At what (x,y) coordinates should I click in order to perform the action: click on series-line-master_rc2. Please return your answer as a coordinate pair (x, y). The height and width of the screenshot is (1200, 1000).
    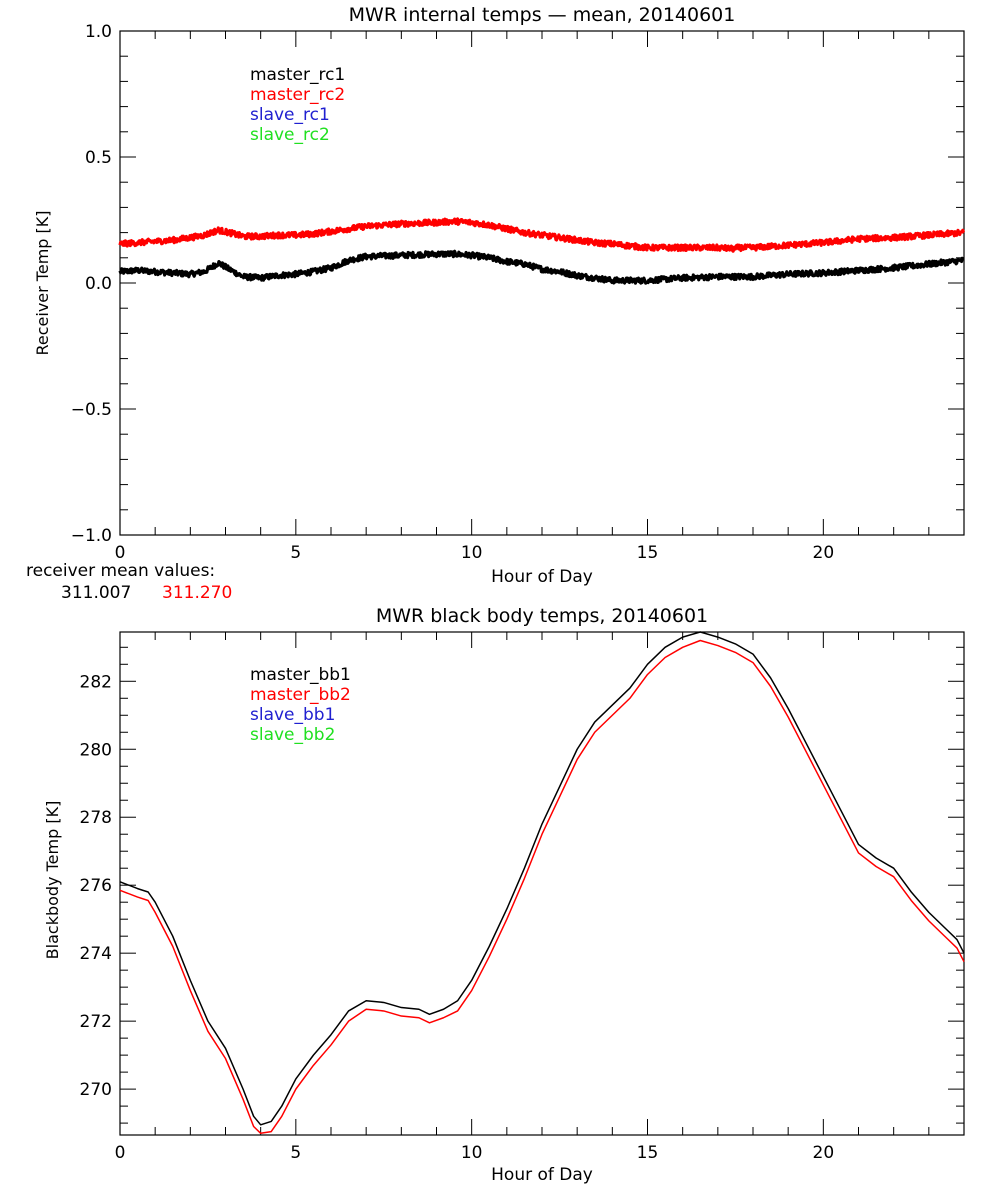
    Looking at the image, I should click on (542, 235).